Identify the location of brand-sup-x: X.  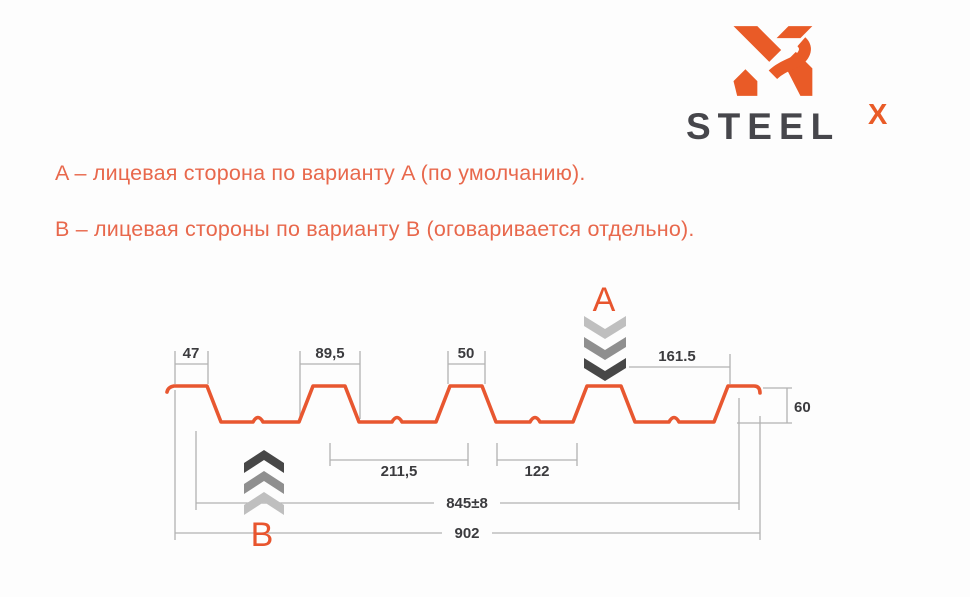
(878, 115).